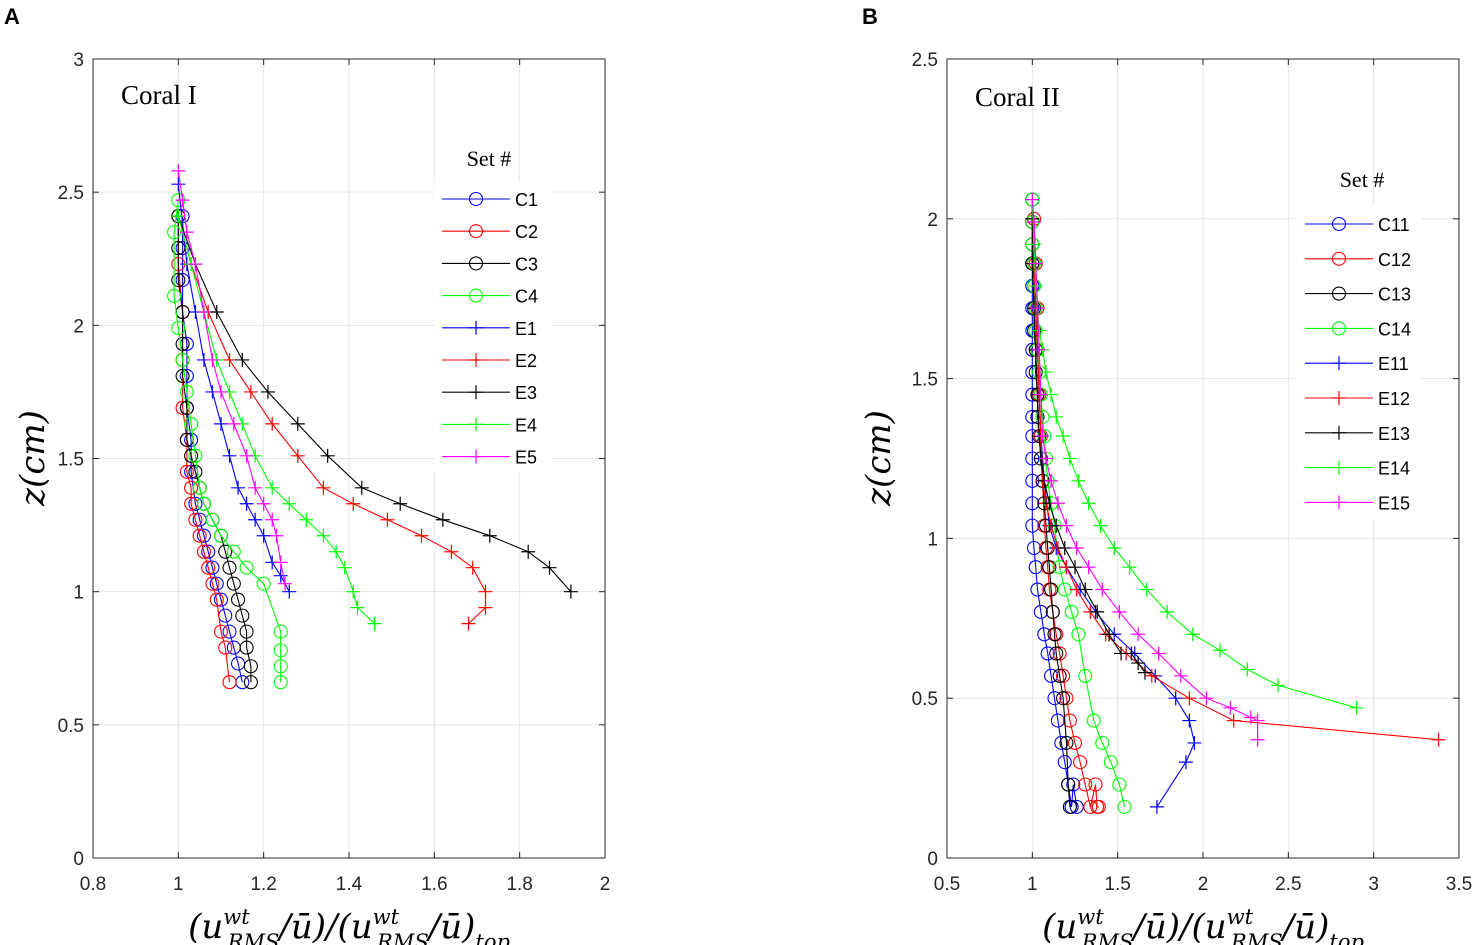 The image size is (1476, 945). Describe the element at coordinates (1459, 884) in the screenshot. I see `x-tick-label: 3.5` at that location.